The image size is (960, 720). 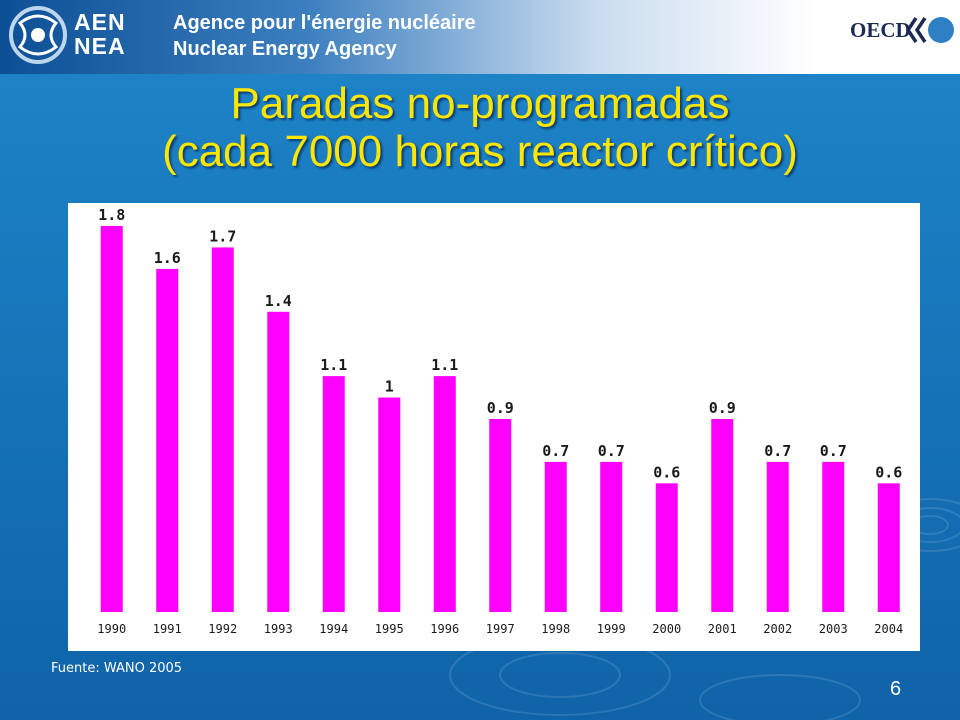 I want to click on bar-value-label-1999: 0.7, so click(x=611, y=451).